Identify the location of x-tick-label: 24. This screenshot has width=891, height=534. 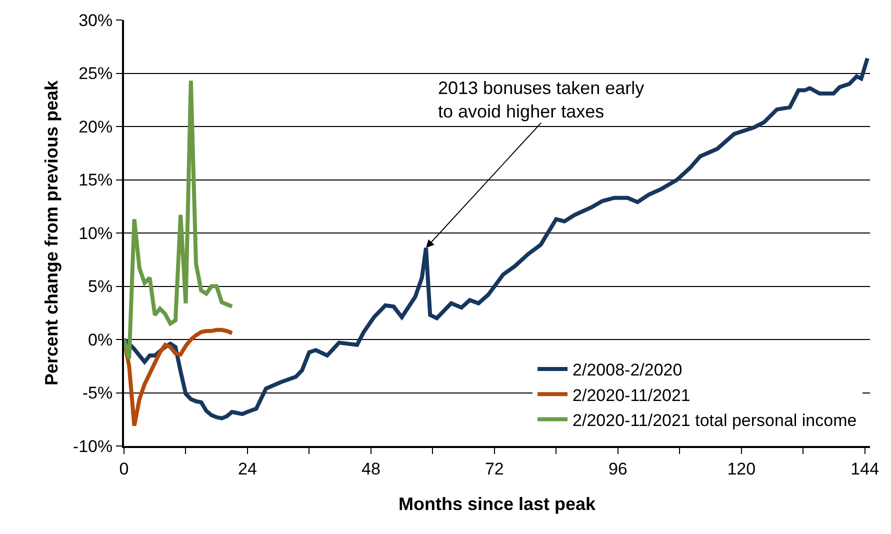
(247, 468).